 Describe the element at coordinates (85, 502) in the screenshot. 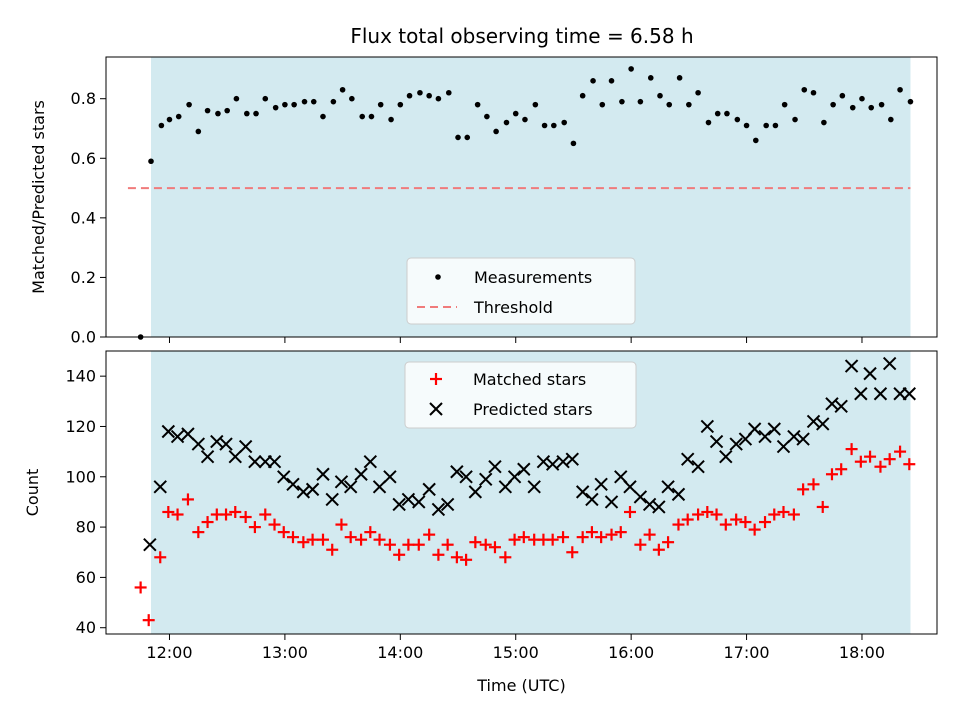

I see `bottom-y-ticks: 40 60 80 100 120 140` at that location.